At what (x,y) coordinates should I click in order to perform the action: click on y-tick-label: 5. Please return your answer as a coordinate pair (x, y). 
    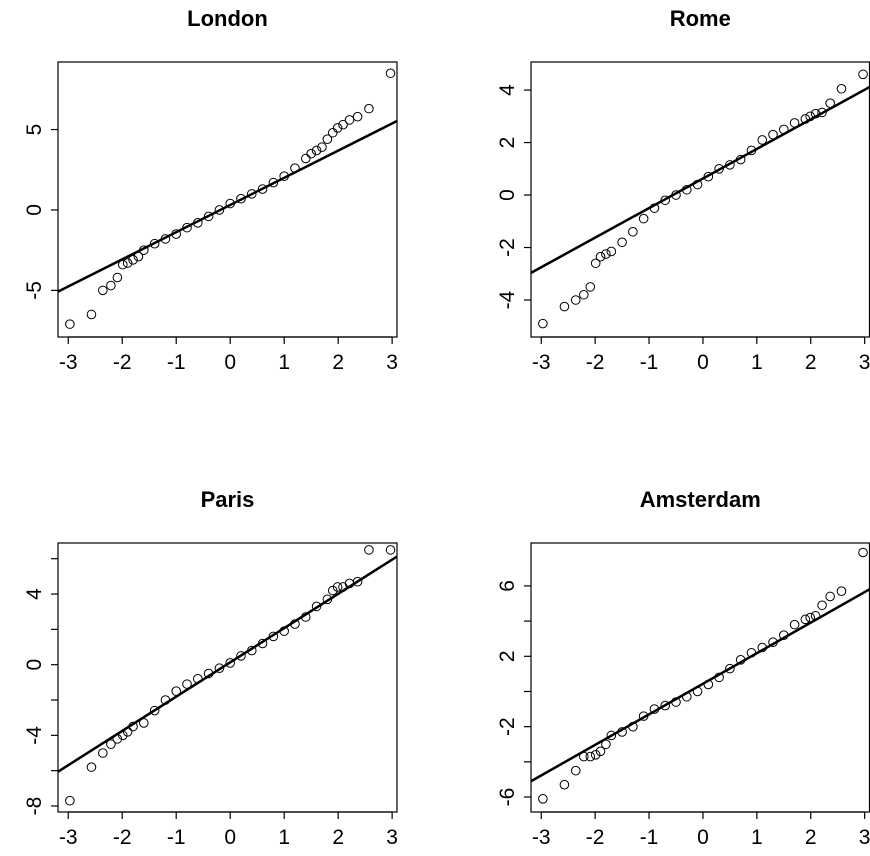
    Looking at the image, I should click on (34, 130).